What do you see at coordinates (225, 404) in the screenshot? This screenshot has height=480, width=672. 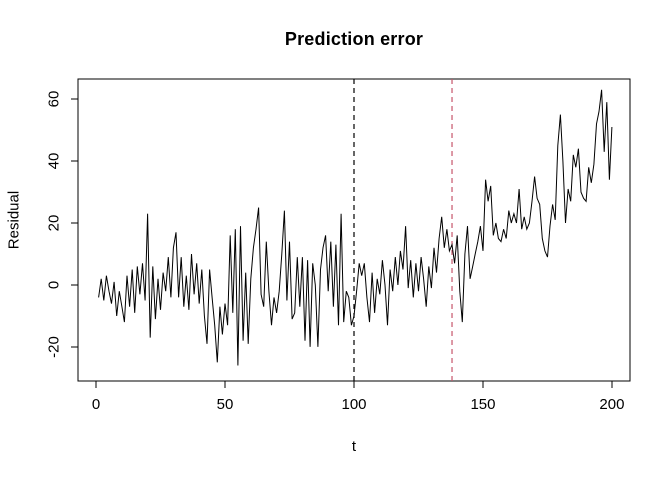 I see `x-tick-label: 50` at bounding box center [225, 404].